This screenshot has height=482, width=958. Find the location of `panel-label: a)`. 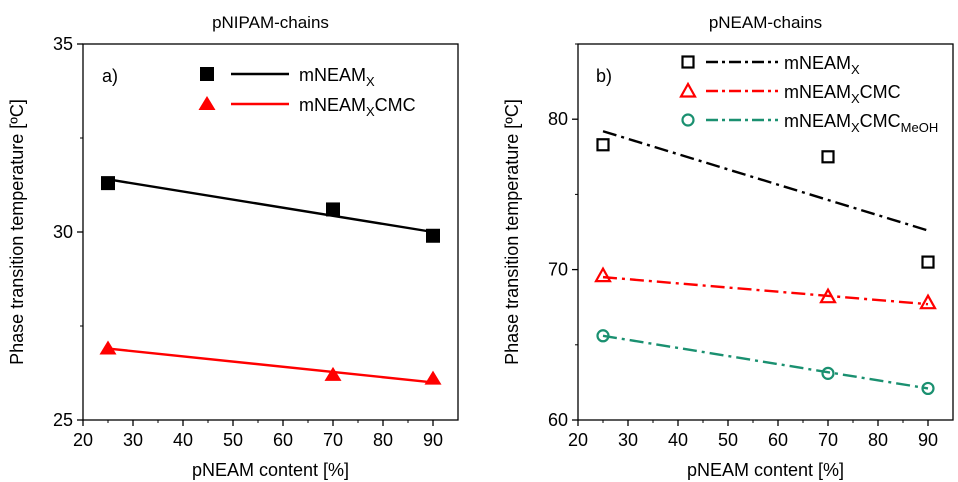

panel-label: a) is located at coordinates (110, 76).